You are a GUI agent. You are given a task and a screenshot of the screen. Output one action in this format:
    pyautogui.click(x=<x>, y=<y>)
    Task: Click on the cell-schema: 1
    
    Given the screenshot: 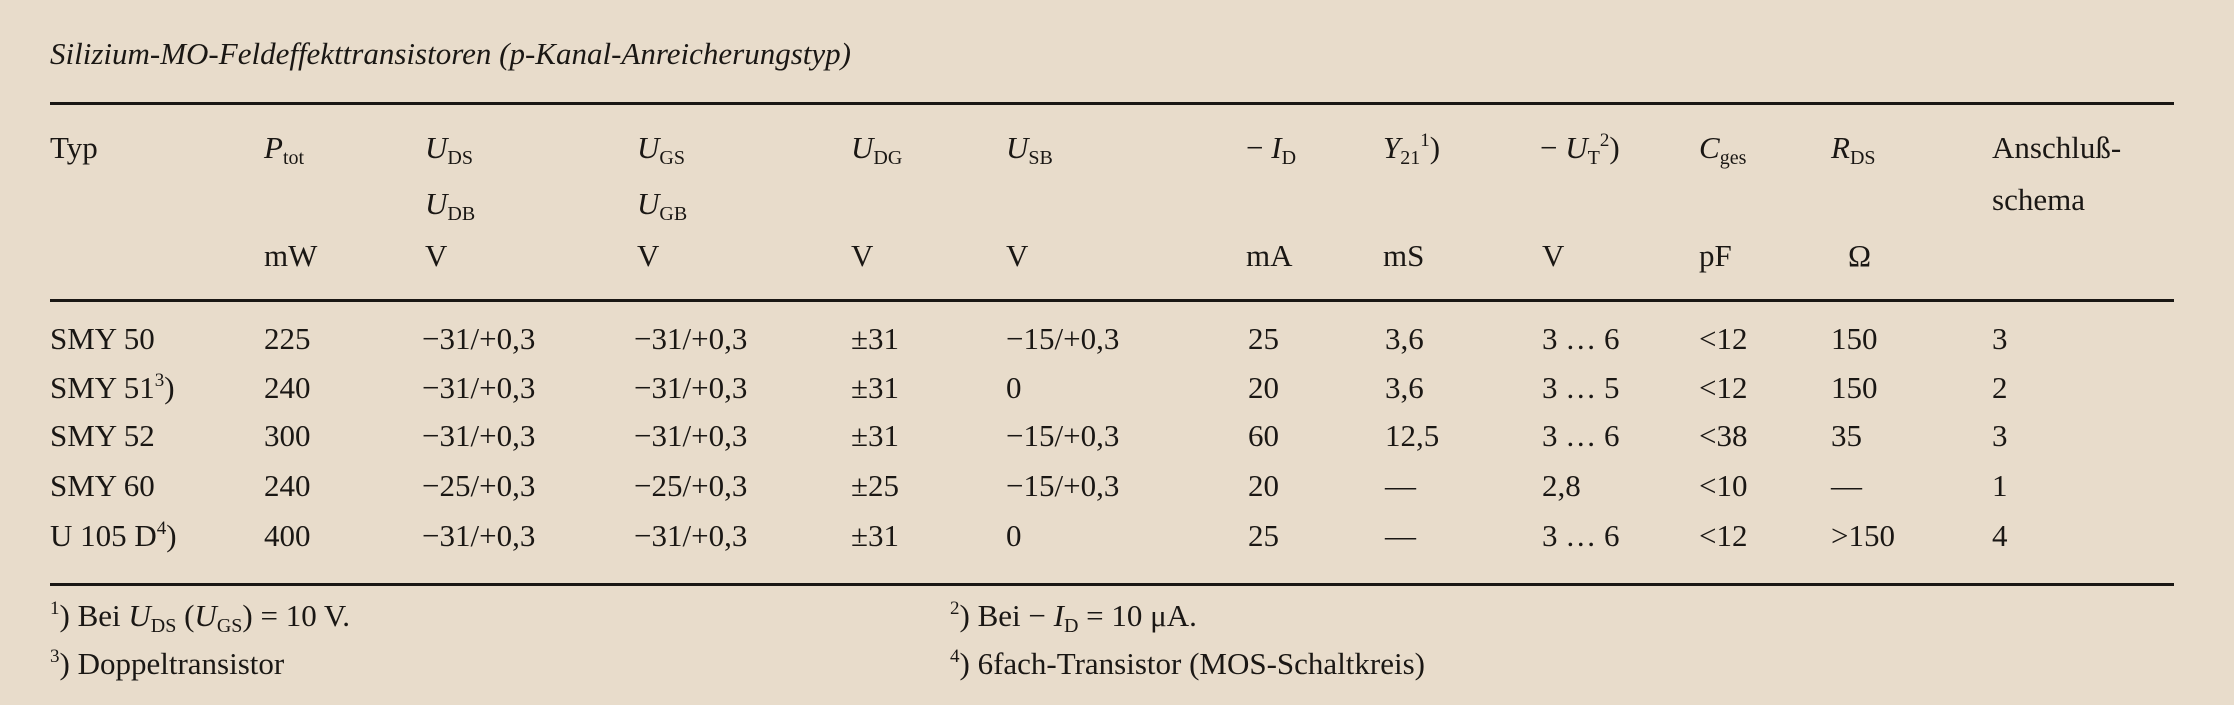 What is the action you would take?
    pyautogui.click(x=2000, y=485)
    